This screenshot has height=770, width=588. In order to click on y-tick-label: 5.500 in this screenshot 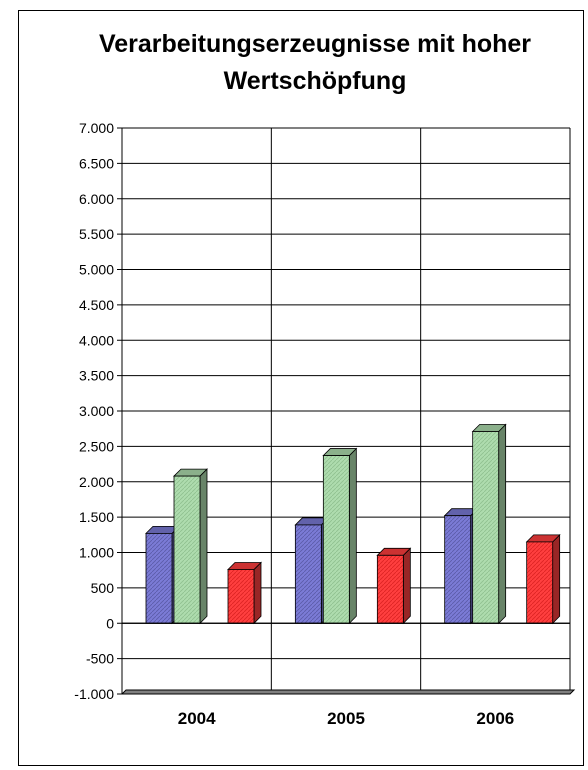, I will do `click(96, 234)`.